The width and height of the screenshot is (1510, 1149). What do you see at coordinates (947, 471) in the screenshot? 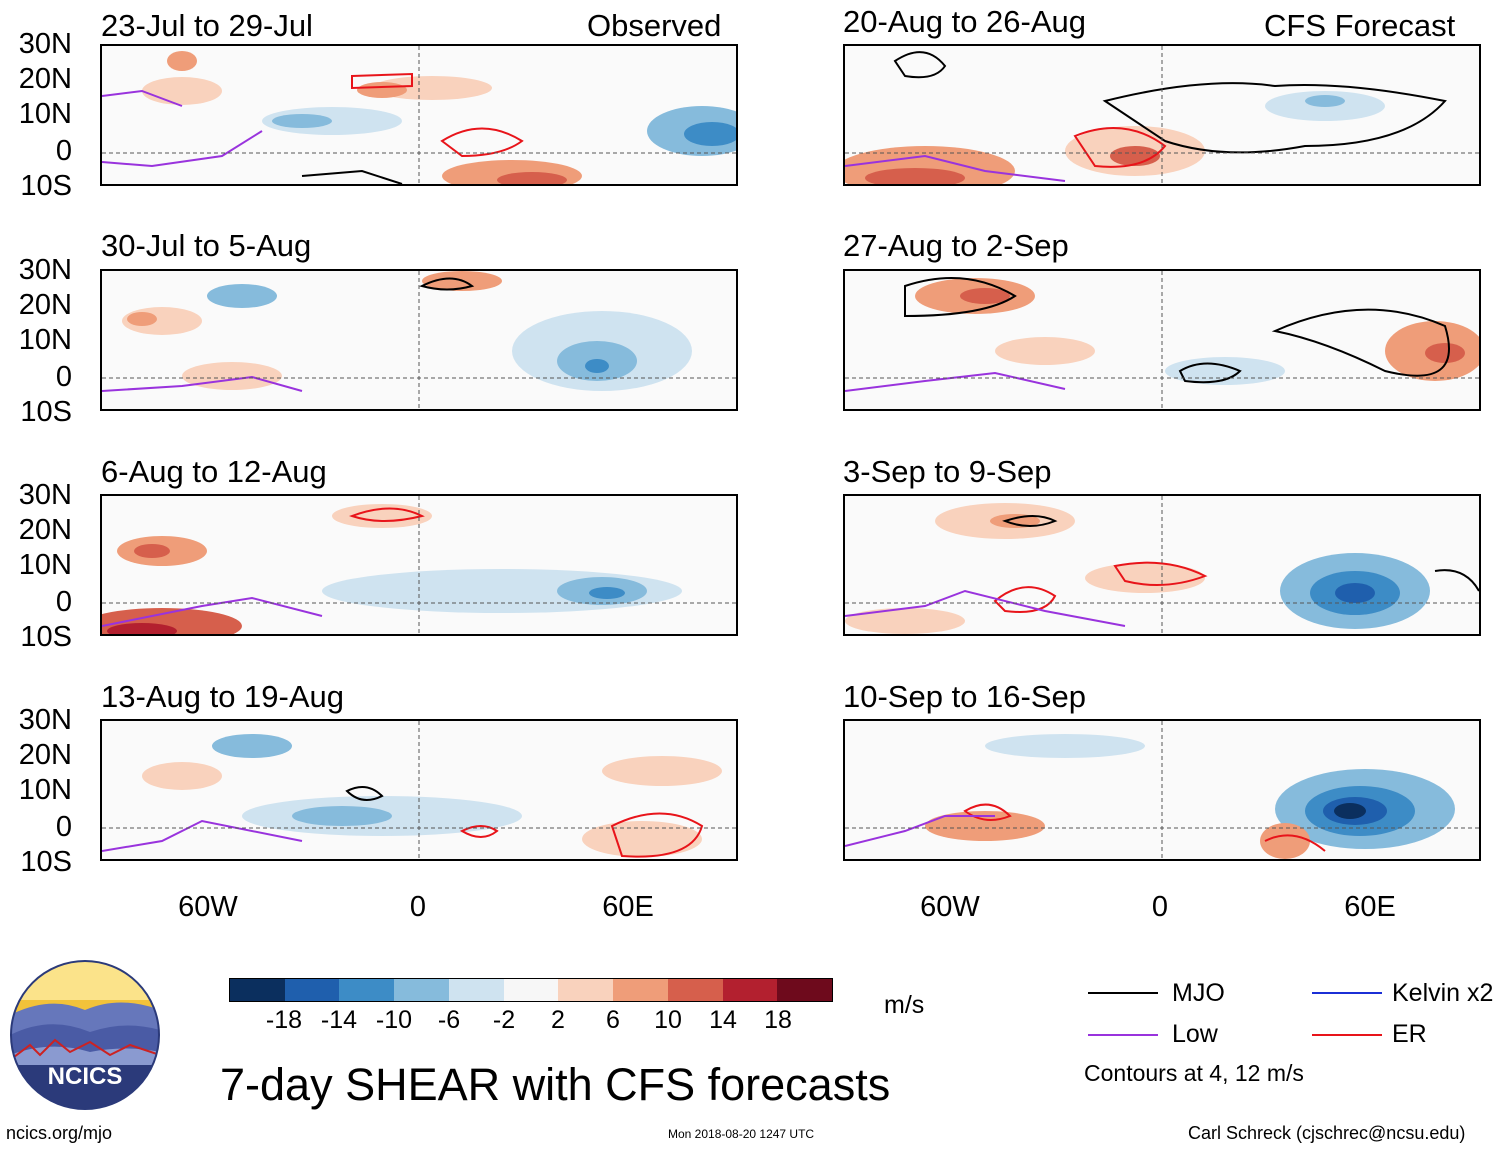
I see `panel-title-fcst-3: 3-Sep to 9-Sep` at bounding box center [947, 471].